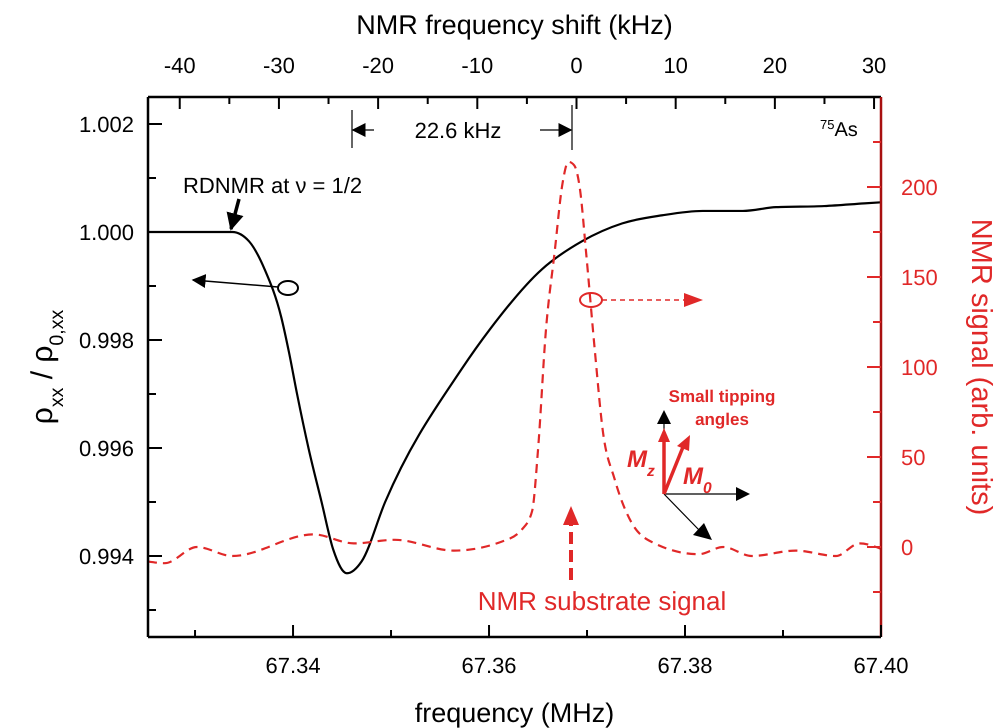 The height and width of the screenshot is (728, 999). What do you see at coordinates (272, 185) in the screenshot?
I see `annotation: RDNMR at ν = 1/2` at bounding box center [272, 185].